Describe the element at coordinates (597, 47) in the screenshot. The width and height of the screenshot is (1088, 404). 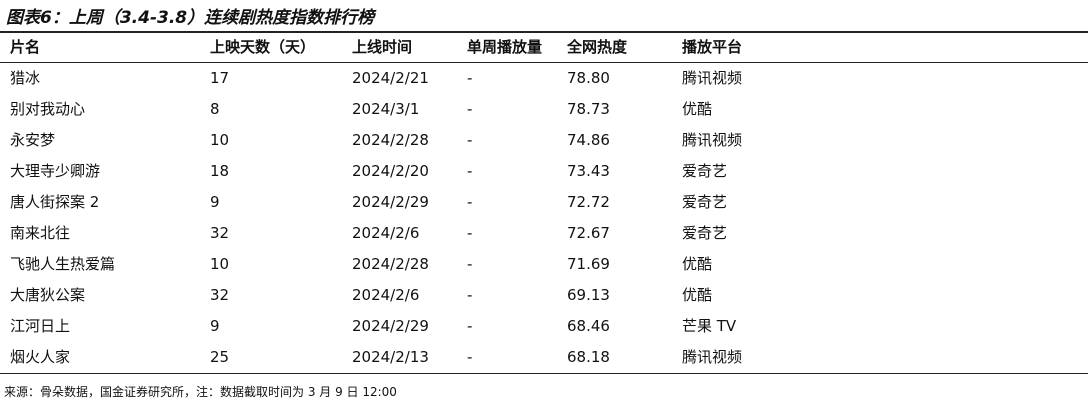
I see `column-header: 全网热度` at that location.